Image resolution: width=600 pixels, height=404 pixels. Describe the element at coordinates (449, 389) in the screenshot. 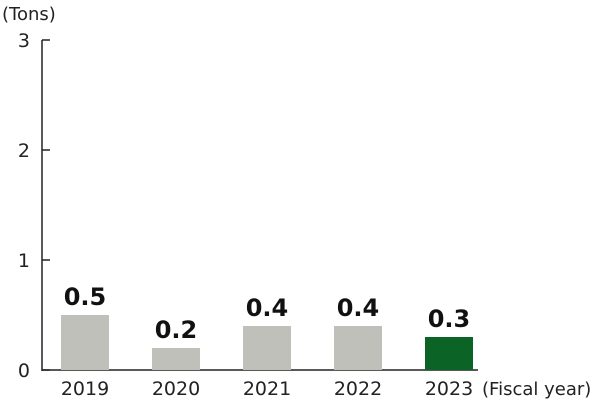

I see `category-label-2023: 2023` at that location.